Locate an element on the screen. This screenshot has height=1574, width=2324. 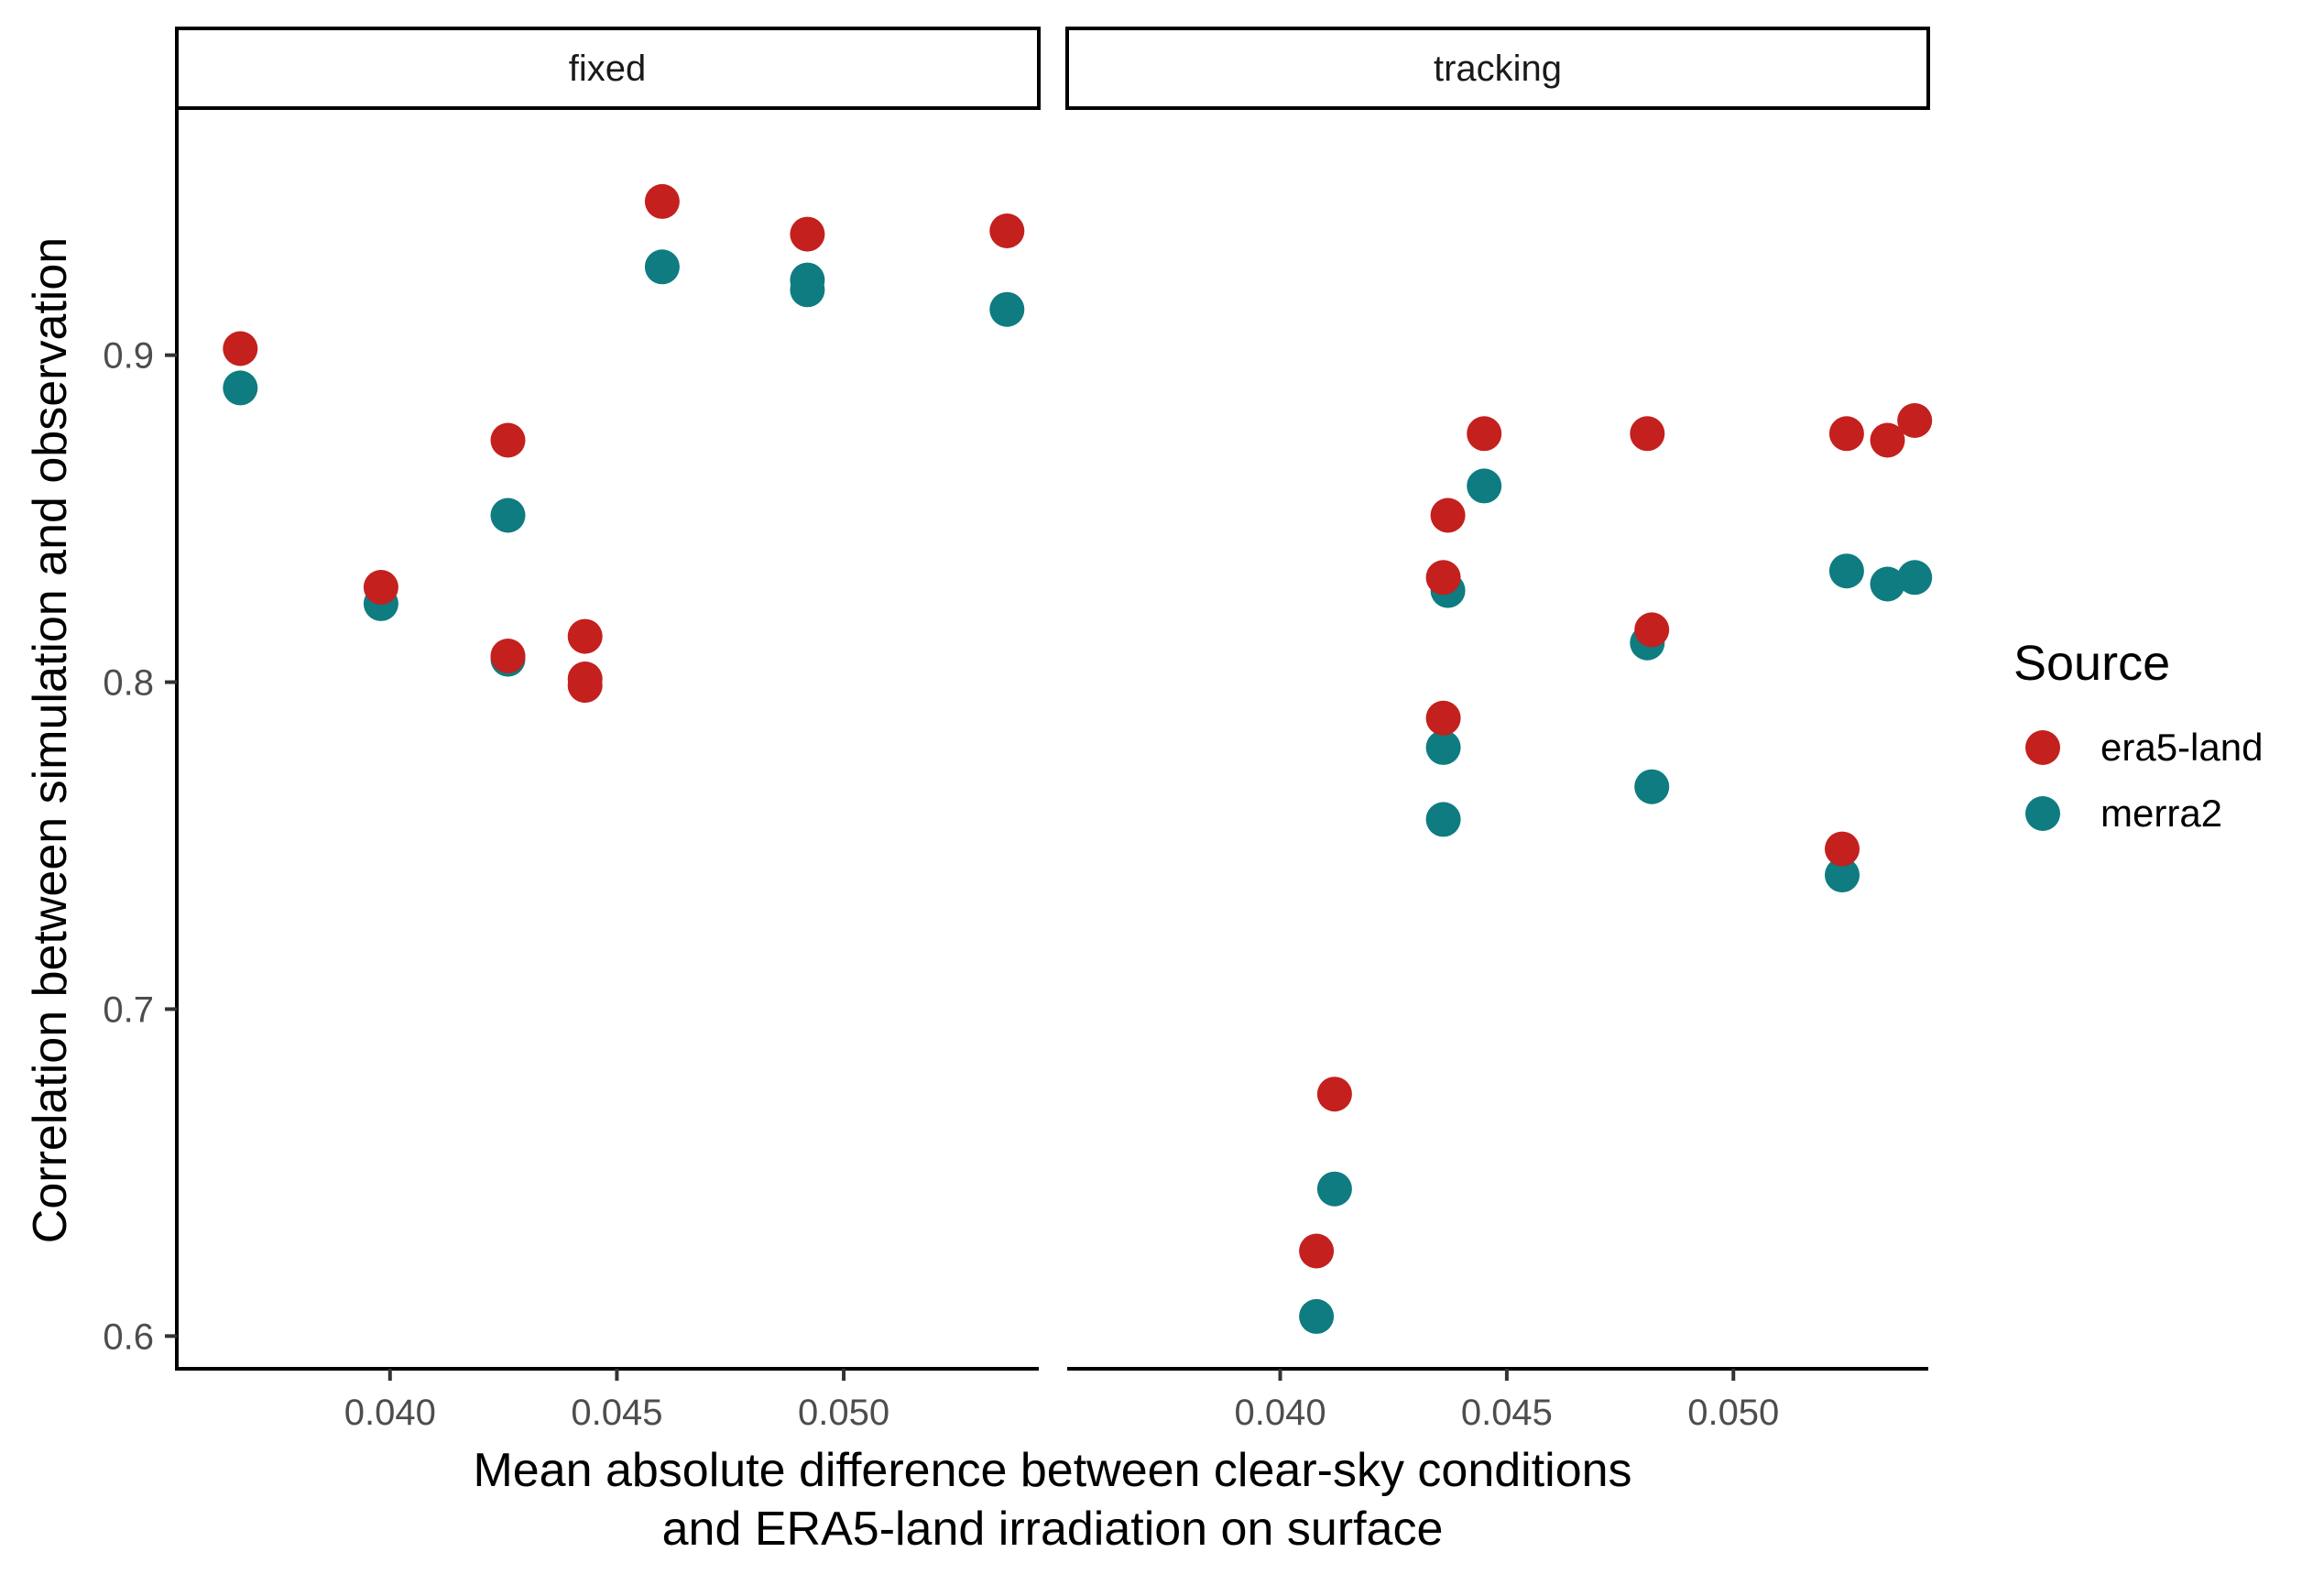
strip-fixed: fixed is located at coordinates (608, 68).